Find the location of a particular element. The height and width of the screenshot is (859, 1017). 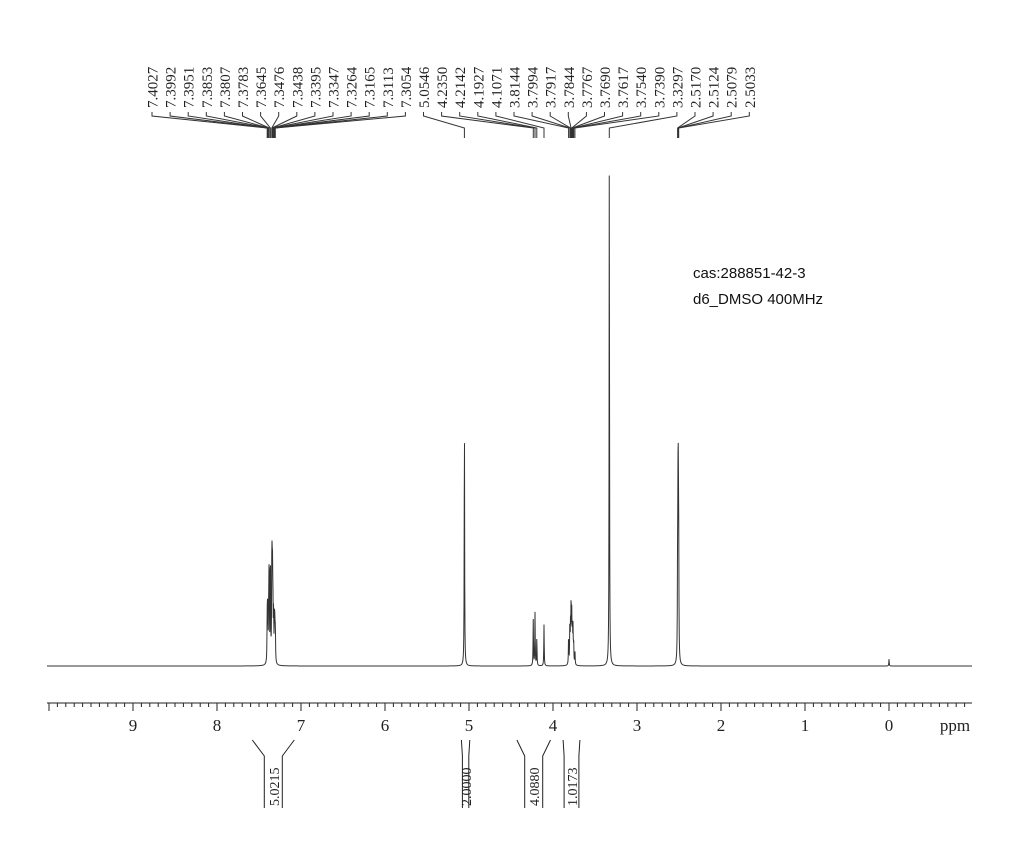

integral-value-label: 1.0173 is located at coordinates (573, 787).